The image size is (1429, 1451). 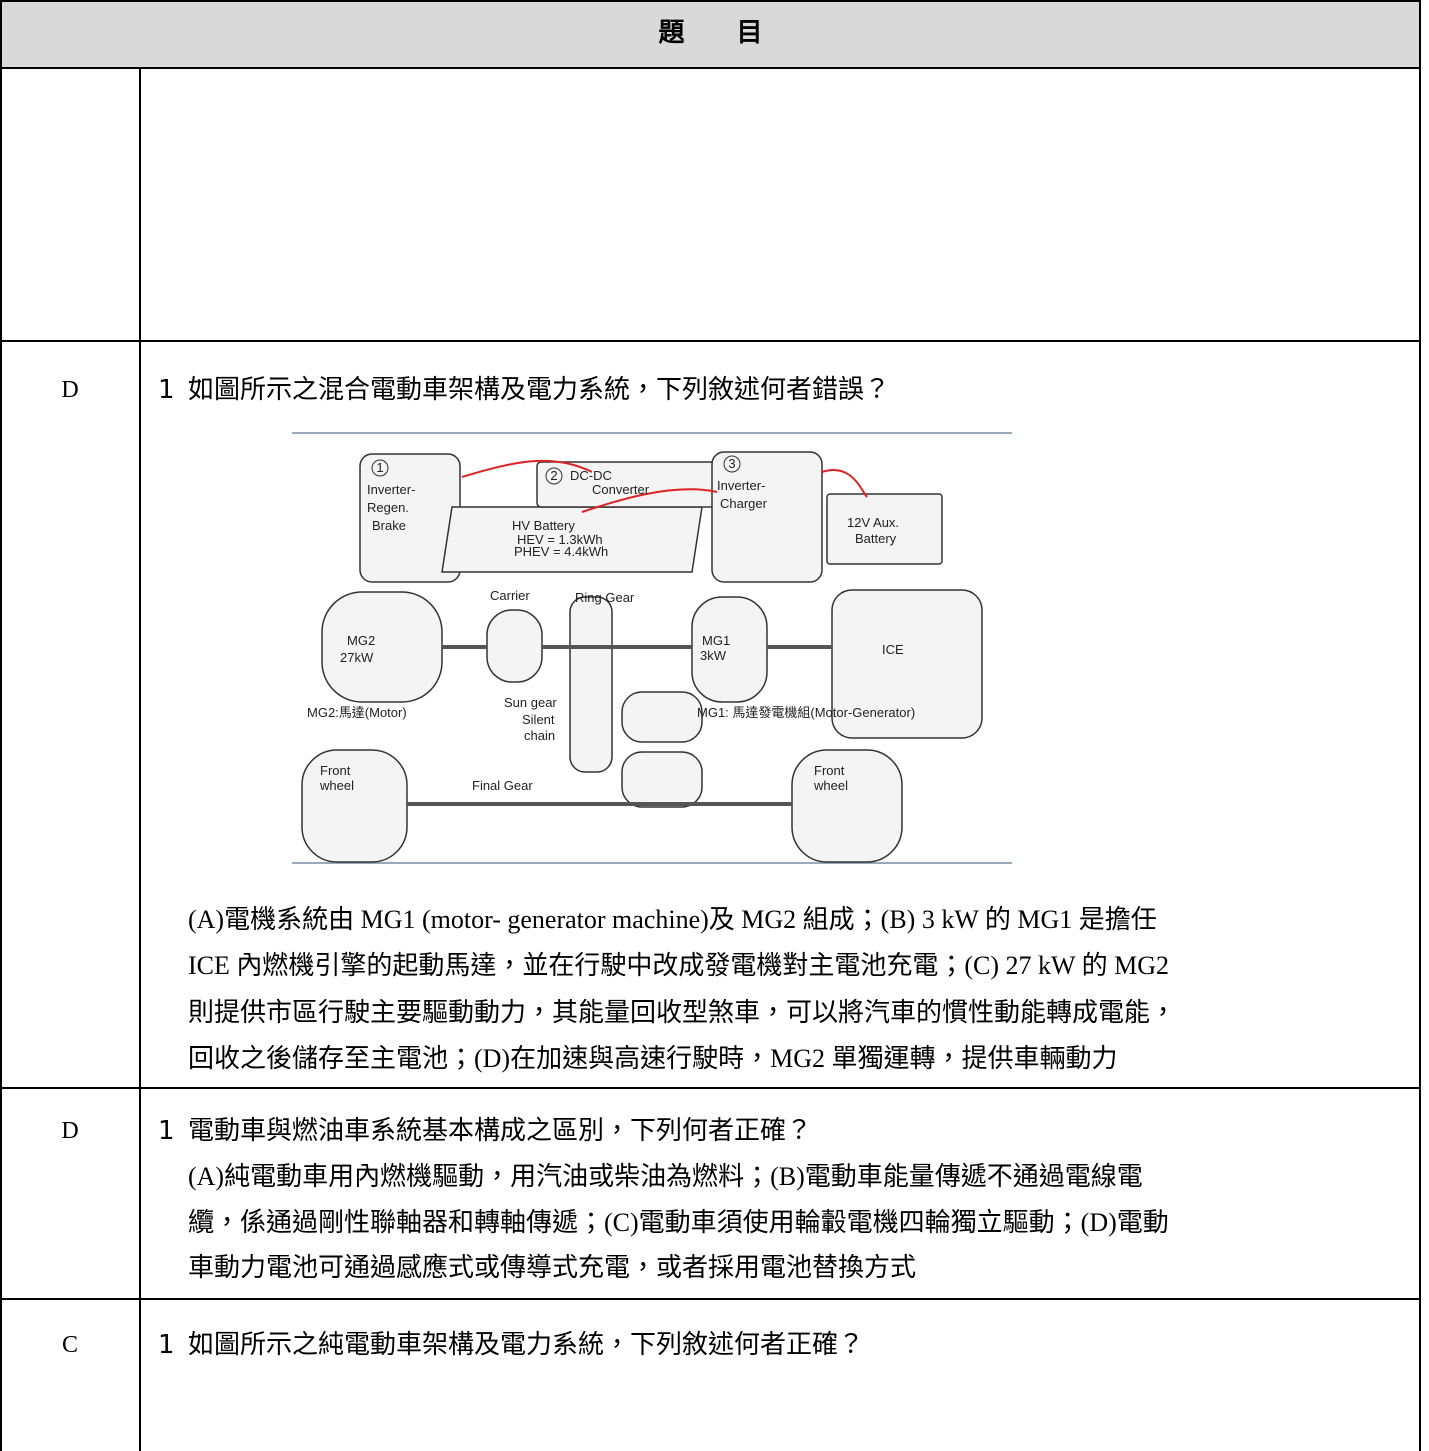 I want to click on label: MG2, so click(x=361, y=640).